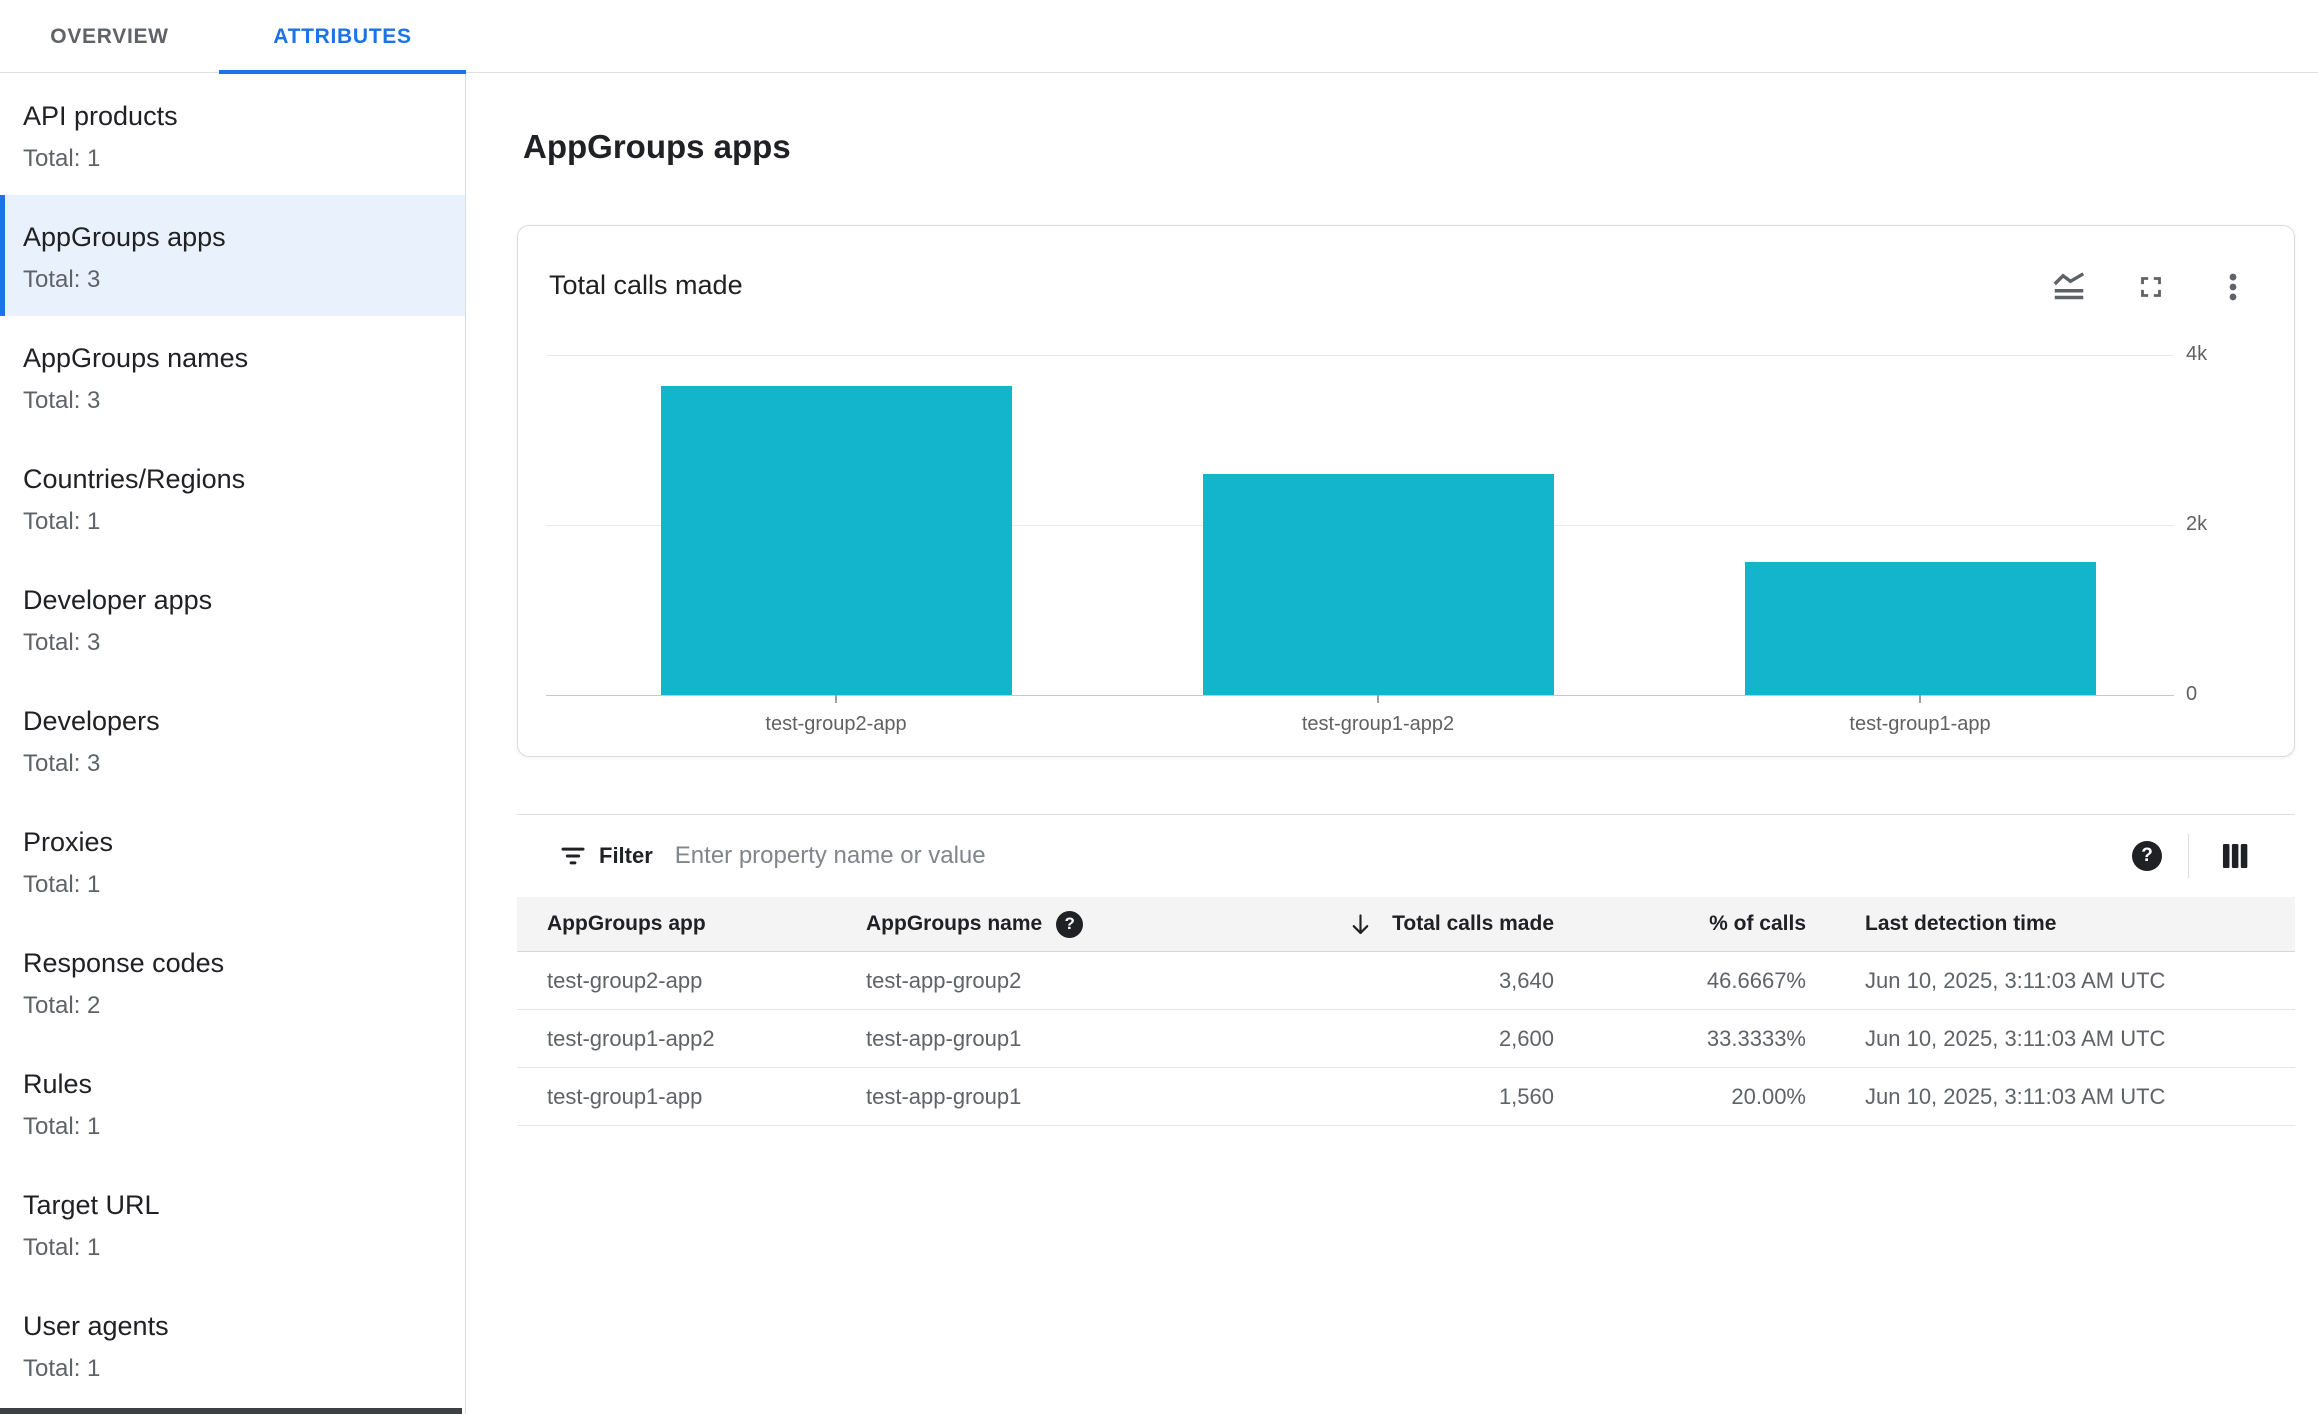 This screenshot has height=1414, width=2318. I want to click on cell-appgroups-app: test-group2-app, so click(625, 980).